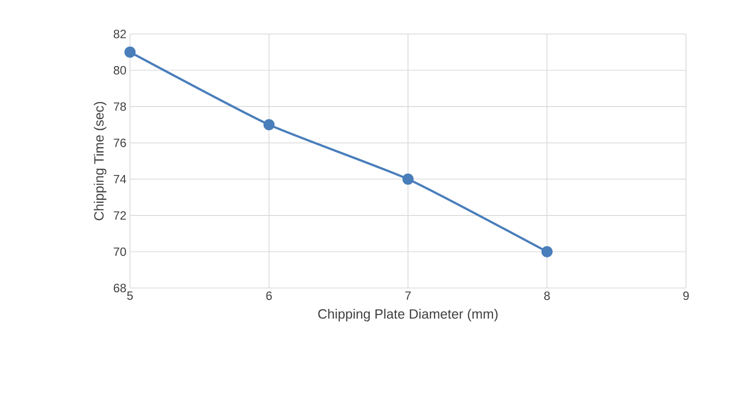  I want to click on y-tick-label: 78, so click(120, 106).